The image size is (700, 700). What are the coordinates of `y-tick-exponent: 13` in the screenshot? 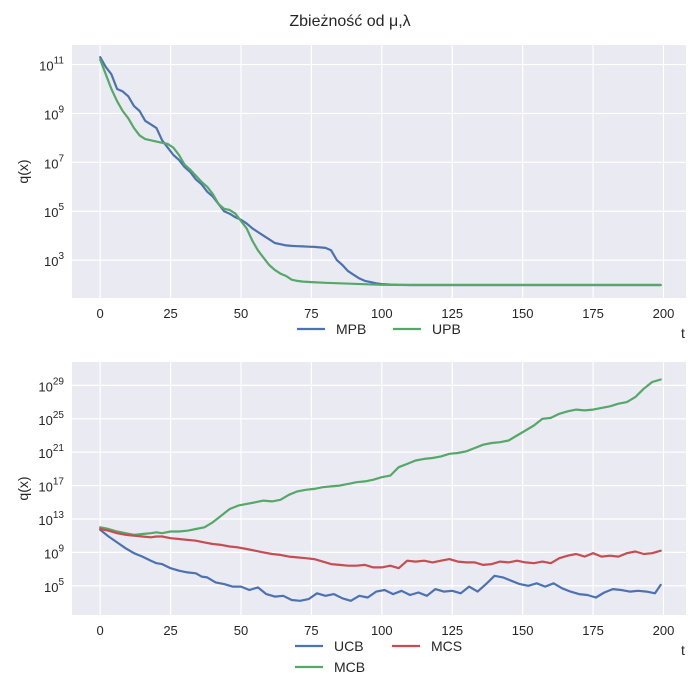 It's located at (59, 515).